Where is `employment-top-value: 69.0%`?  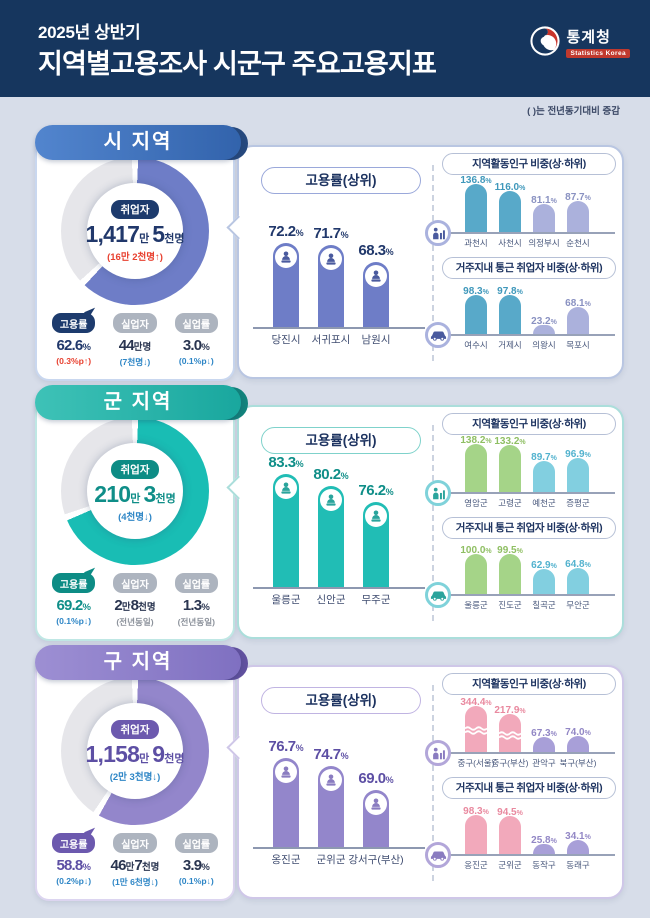 employment-top-value: 69.0% is located at coordinates (376, 778).